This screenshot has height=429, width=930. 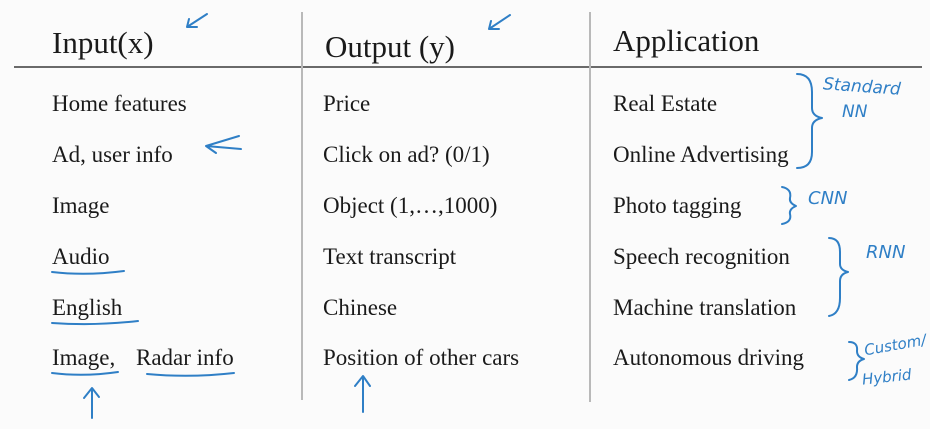 I want to click on cell-output-text-transcript: Text transcript, so click(x=390, y=256).